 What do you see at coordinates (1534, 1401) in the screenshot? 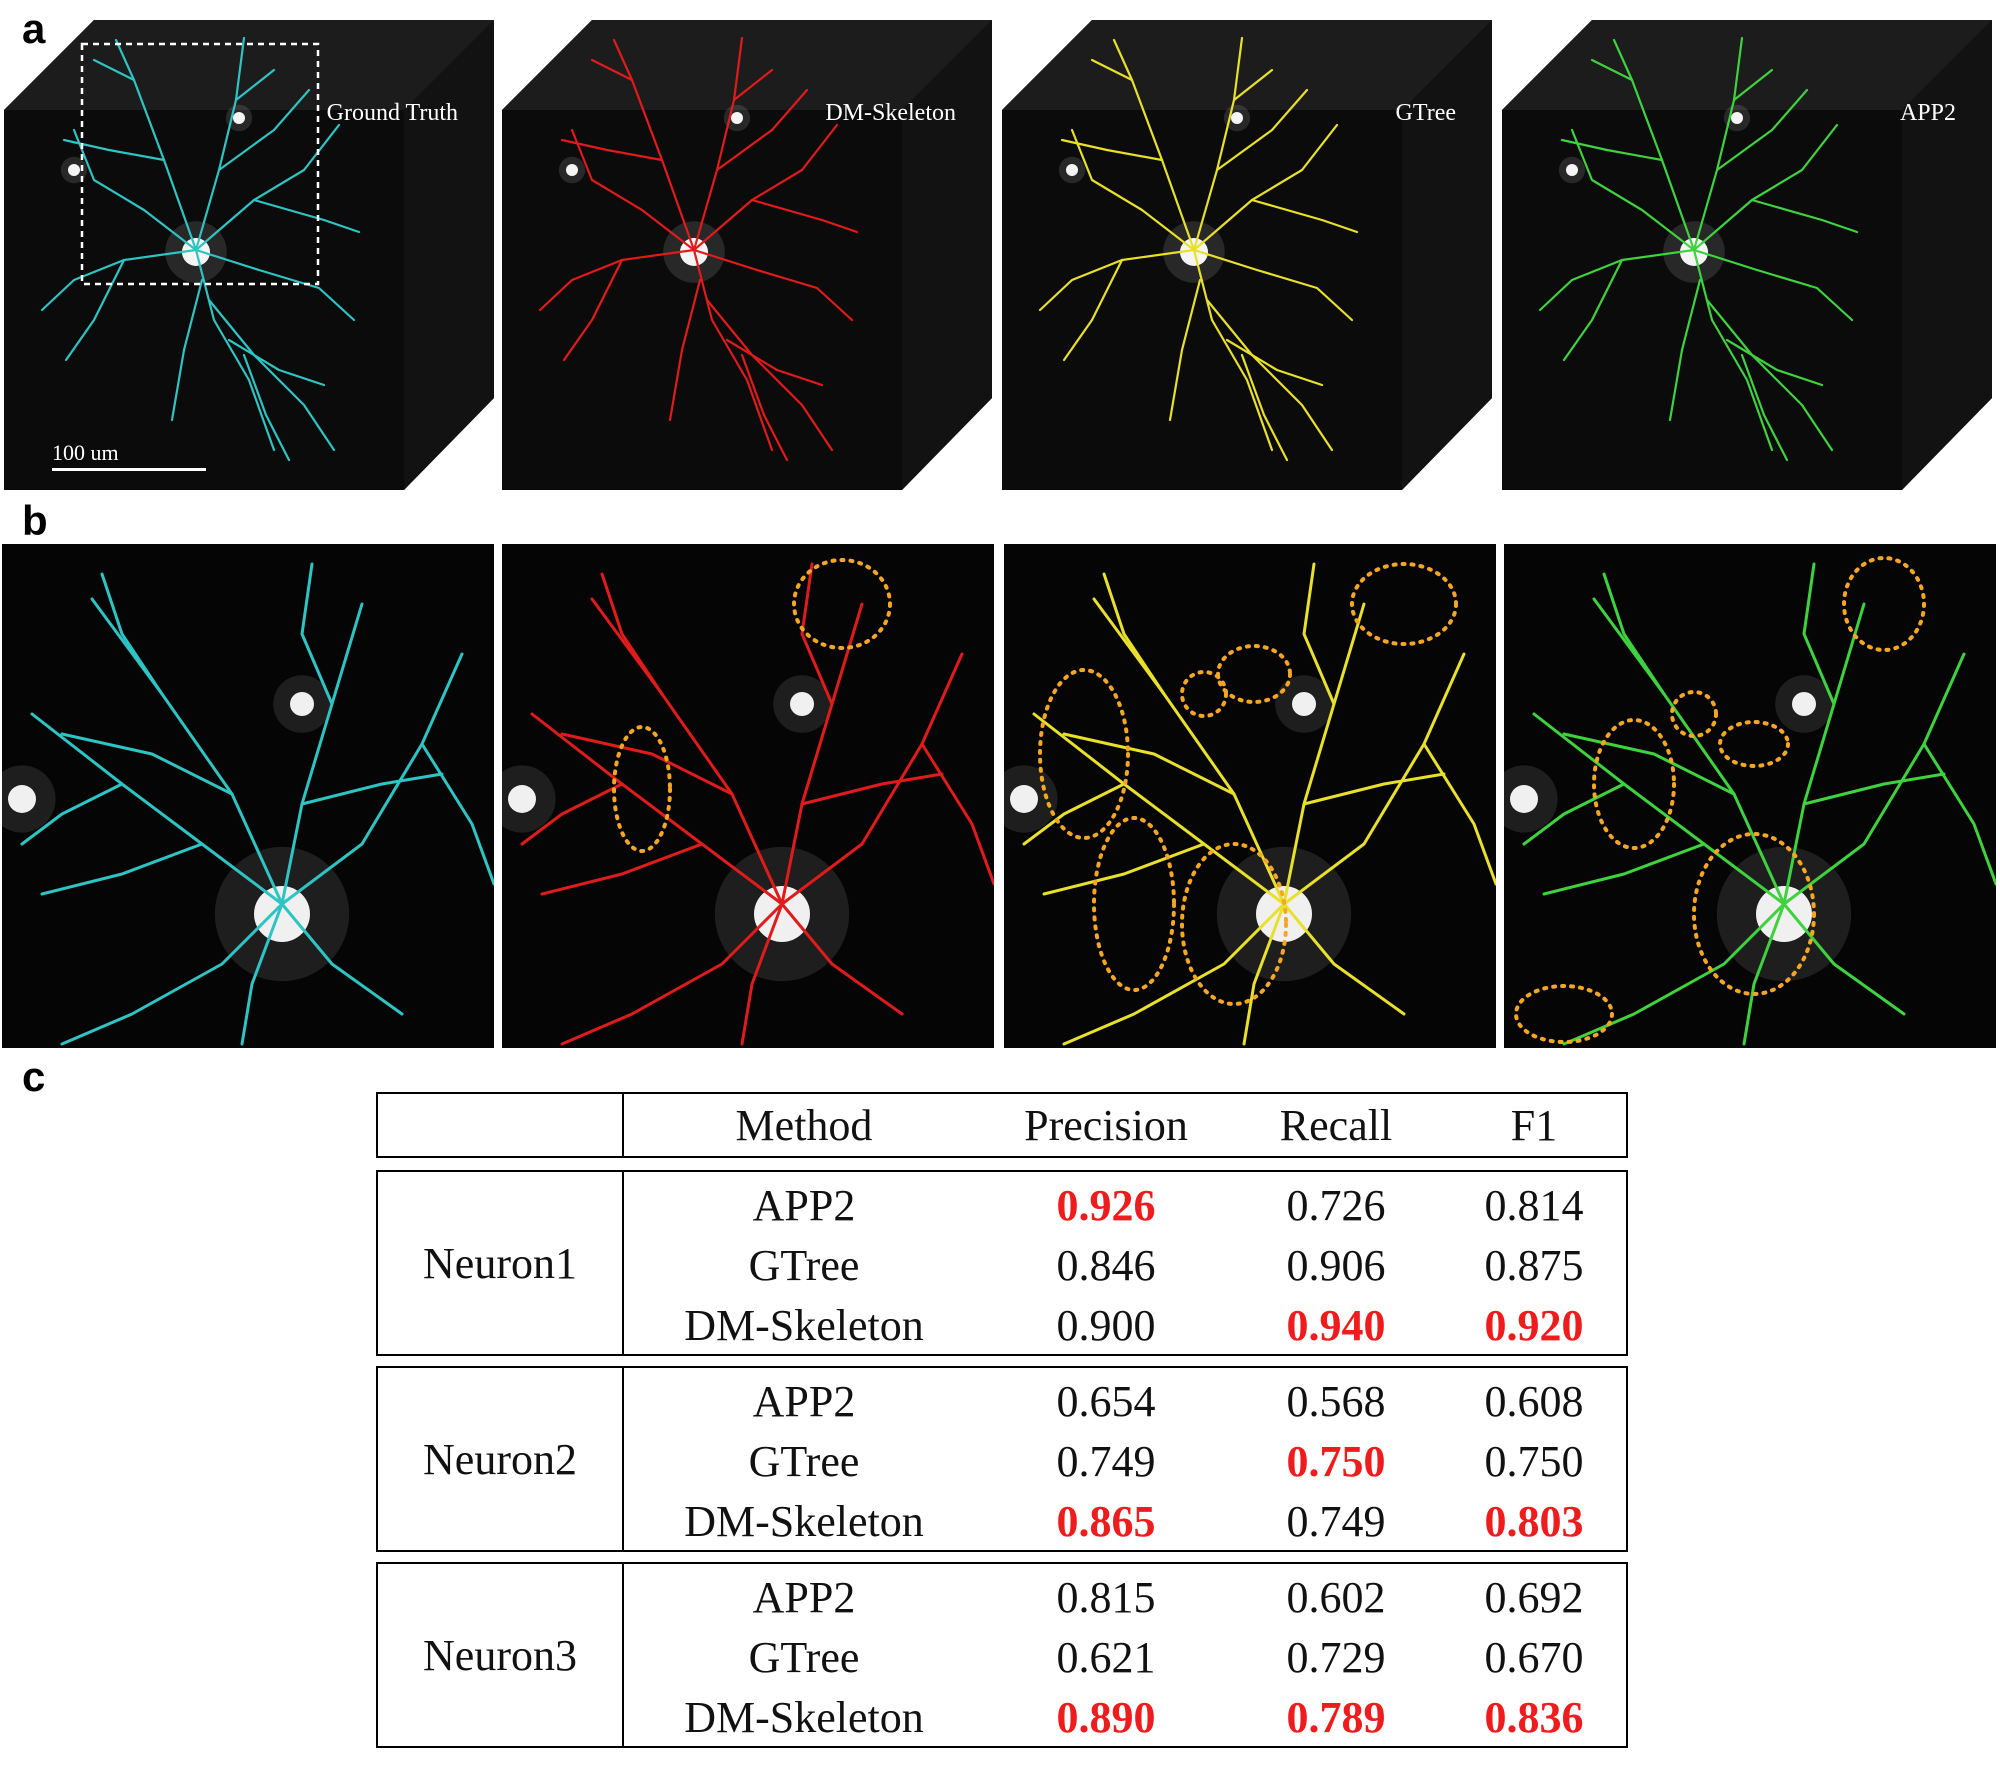
I see `f1-cell: 0.608` at bounding box center [1534, 1401].